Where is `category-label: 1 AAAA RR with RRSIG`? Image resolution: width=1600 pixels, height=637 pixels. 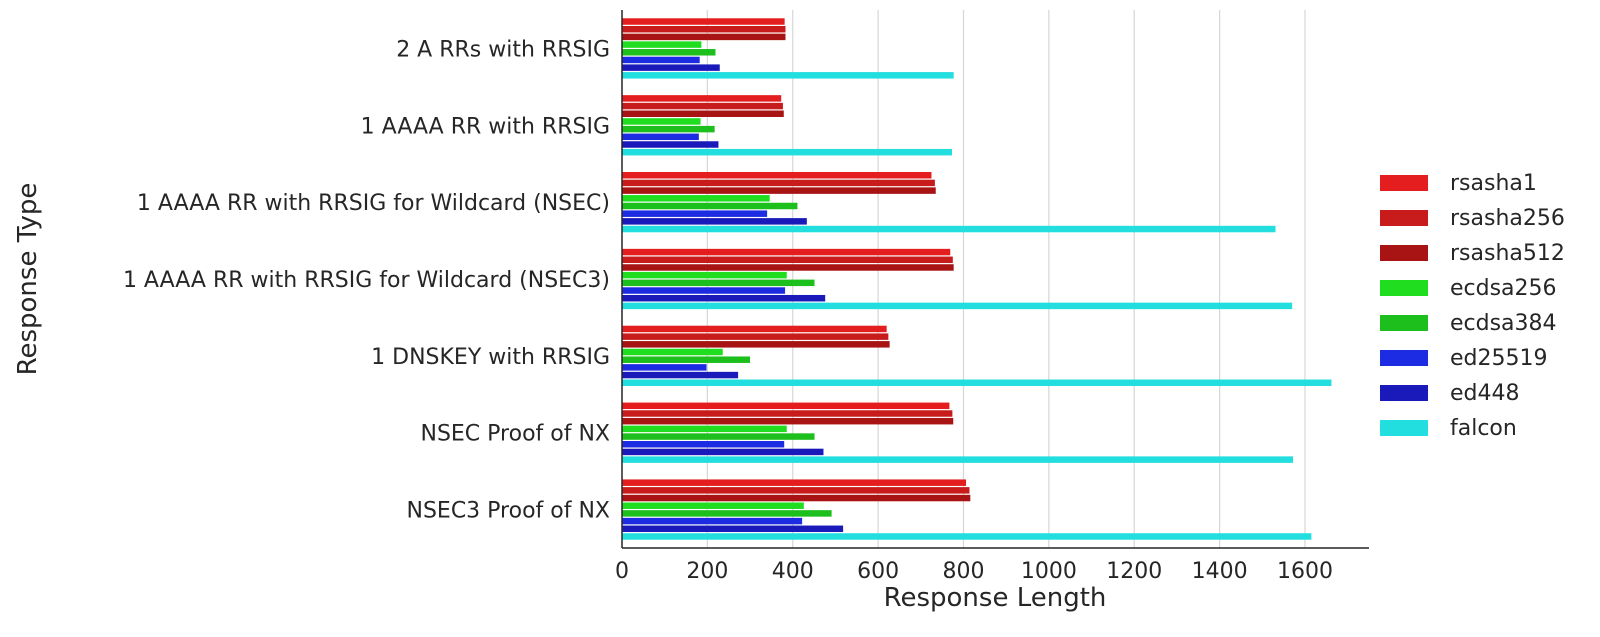
category-label: 1 AAAA RR with RRSIG is located at coordinates (485, 126).